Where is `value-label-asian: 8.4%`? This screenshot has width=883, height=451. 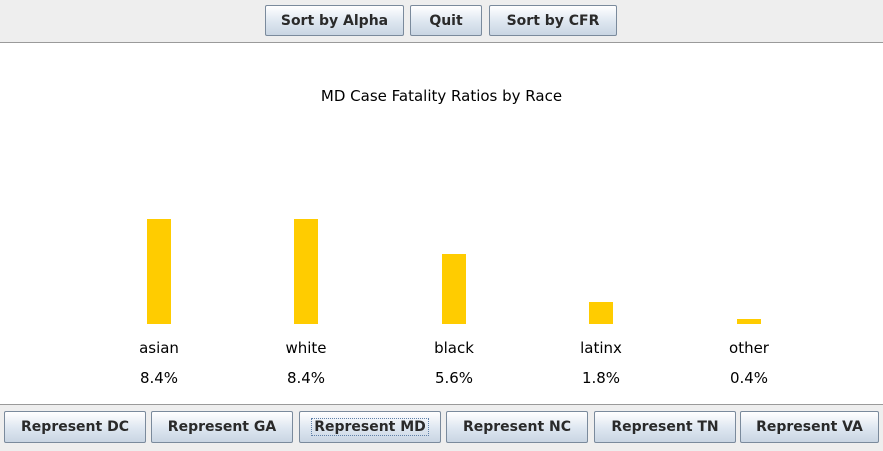 value-label-asian: 8.4% is located at coordinates (159, 378).